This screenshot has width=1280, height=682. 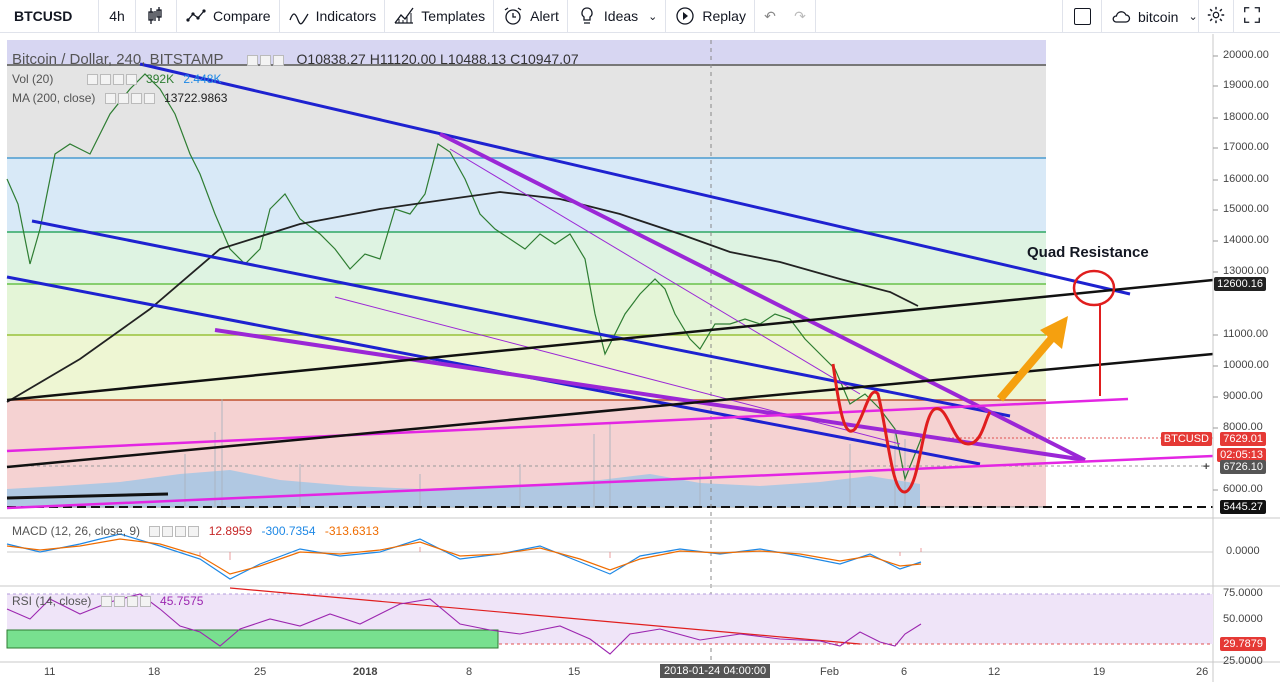 I want to click on rsi-trend-line, so click(x=545, y=616).